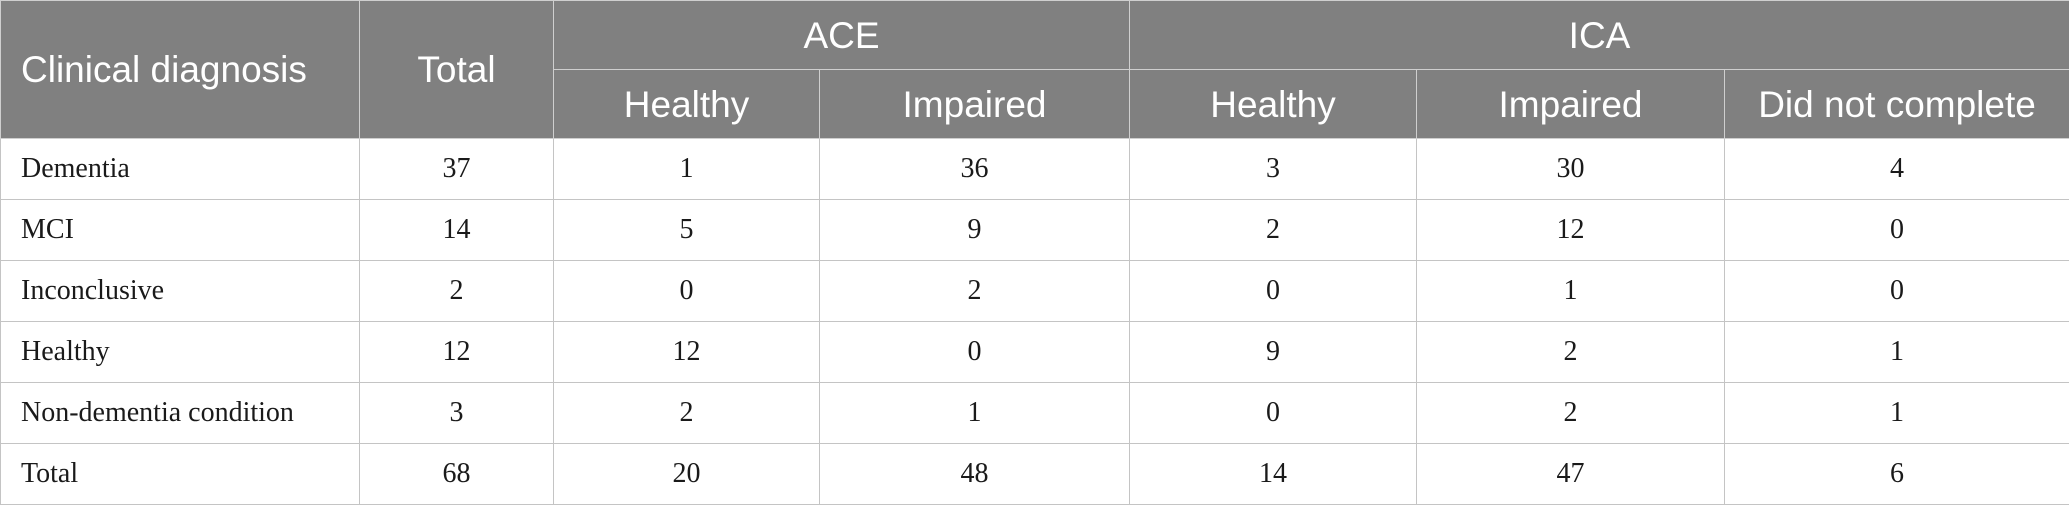  I want to click on cell-ace-impaired: 9, so click(974, 230).